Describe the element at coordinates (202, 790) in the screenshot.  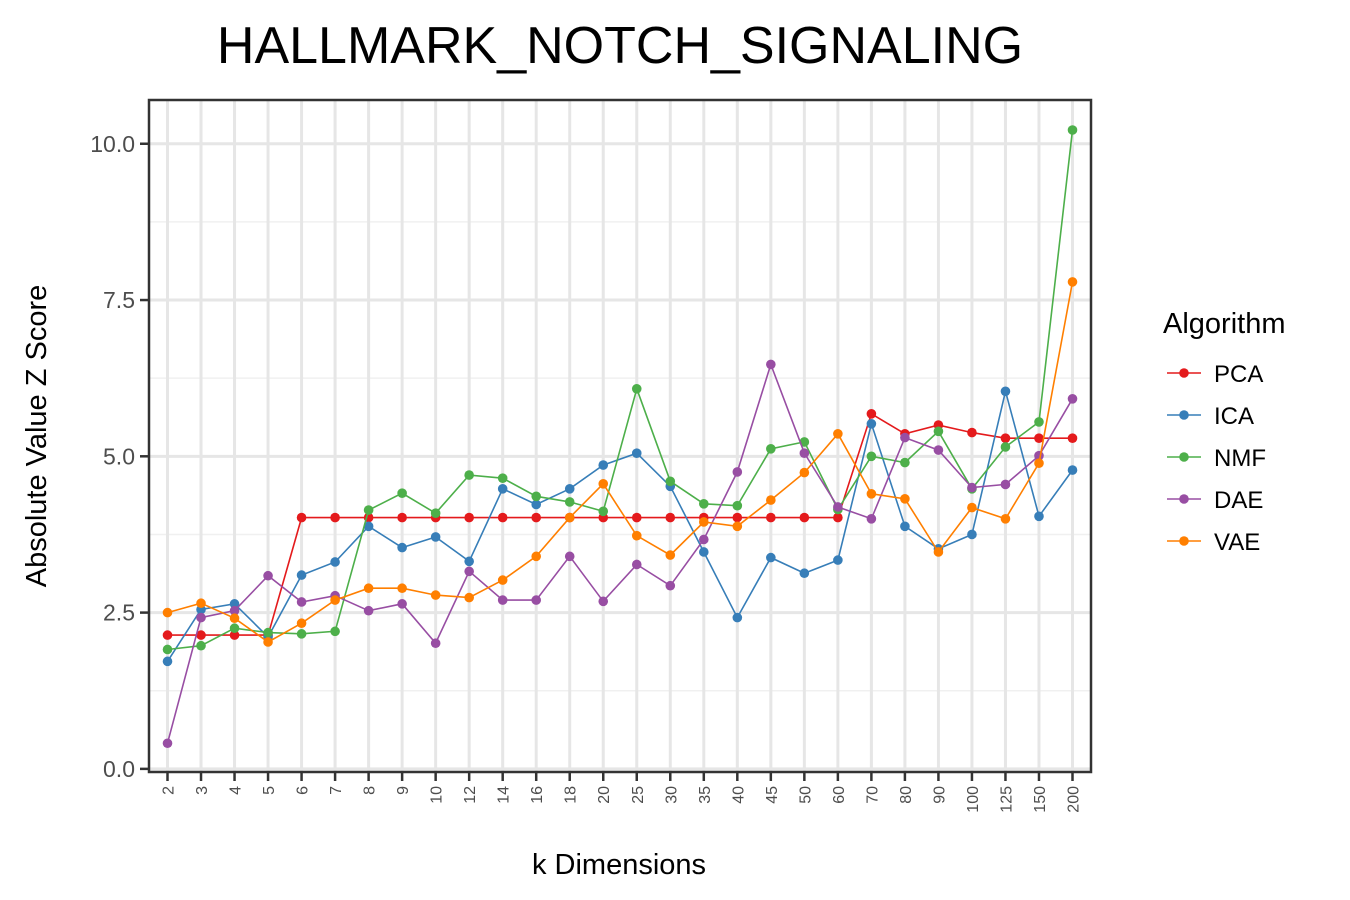
I see `x-tick-label: 3` at that location.